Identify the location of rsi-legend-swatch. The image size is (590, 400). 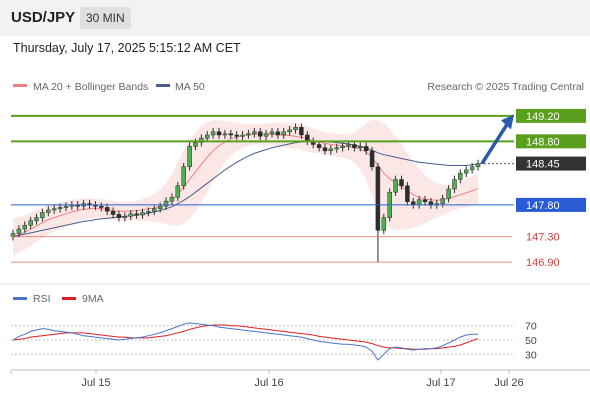
(20, 298).